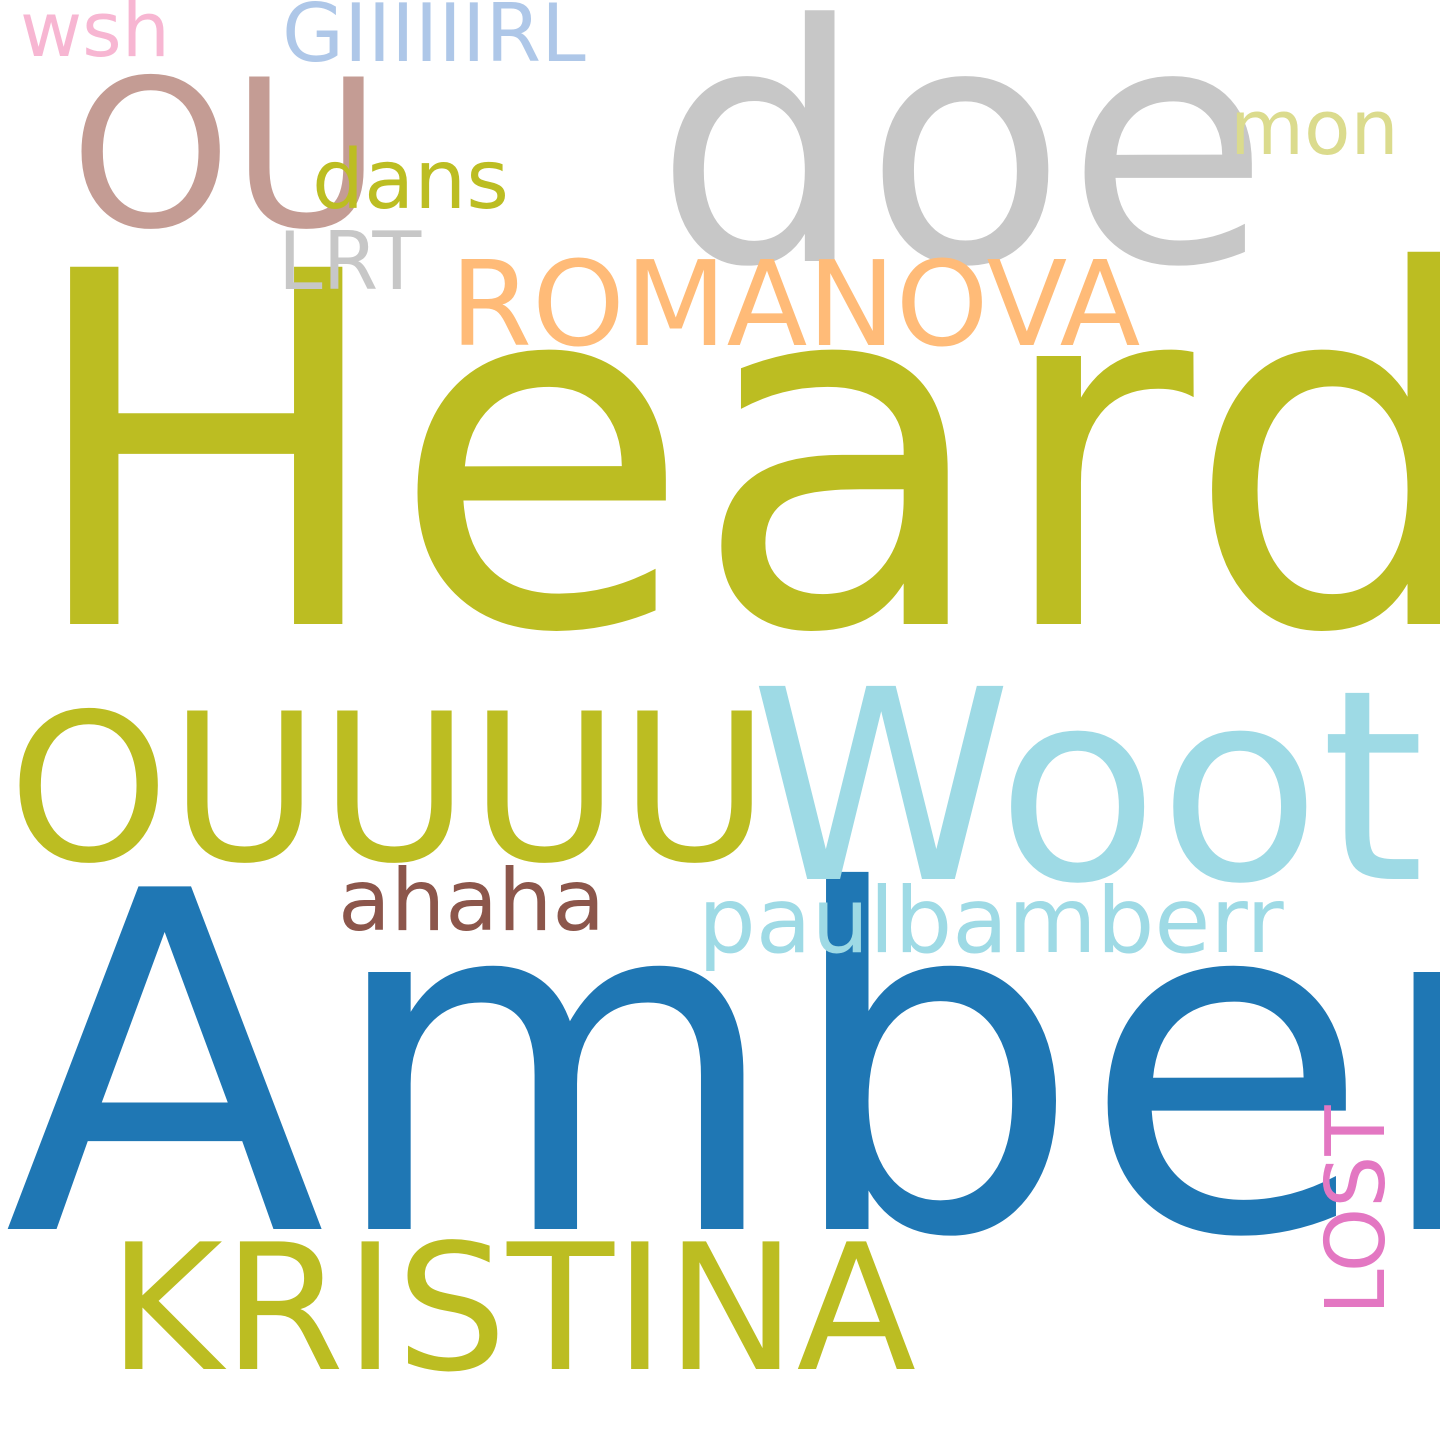 This screenshot has width=1440, height=1440. I want to click on word-lost: LOST, so click(1356, 1210).